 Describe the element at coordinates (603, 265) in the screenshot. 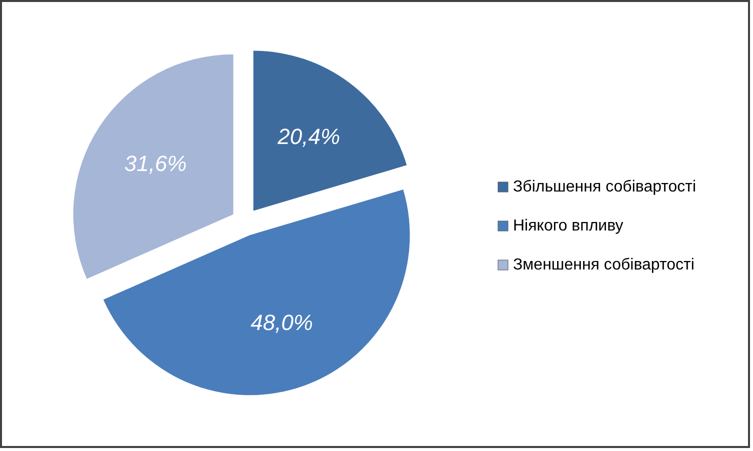

I see `legend-label: Зменшення собівартості` at that location.